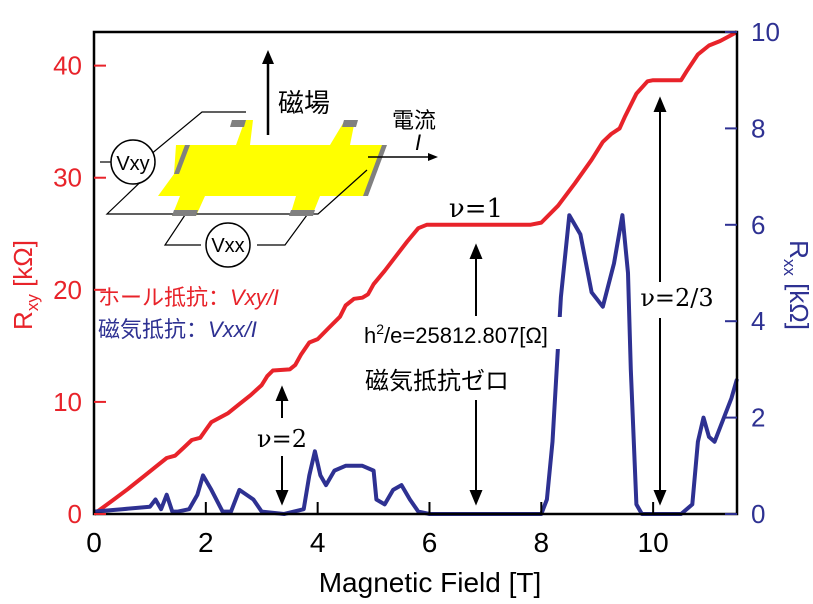 Image resolution: width=813 pixels, height=604 pixels. Describe the element at coordinates (282, 498) in the screenshot. I see `arrow-nu2-down-head` at that location.